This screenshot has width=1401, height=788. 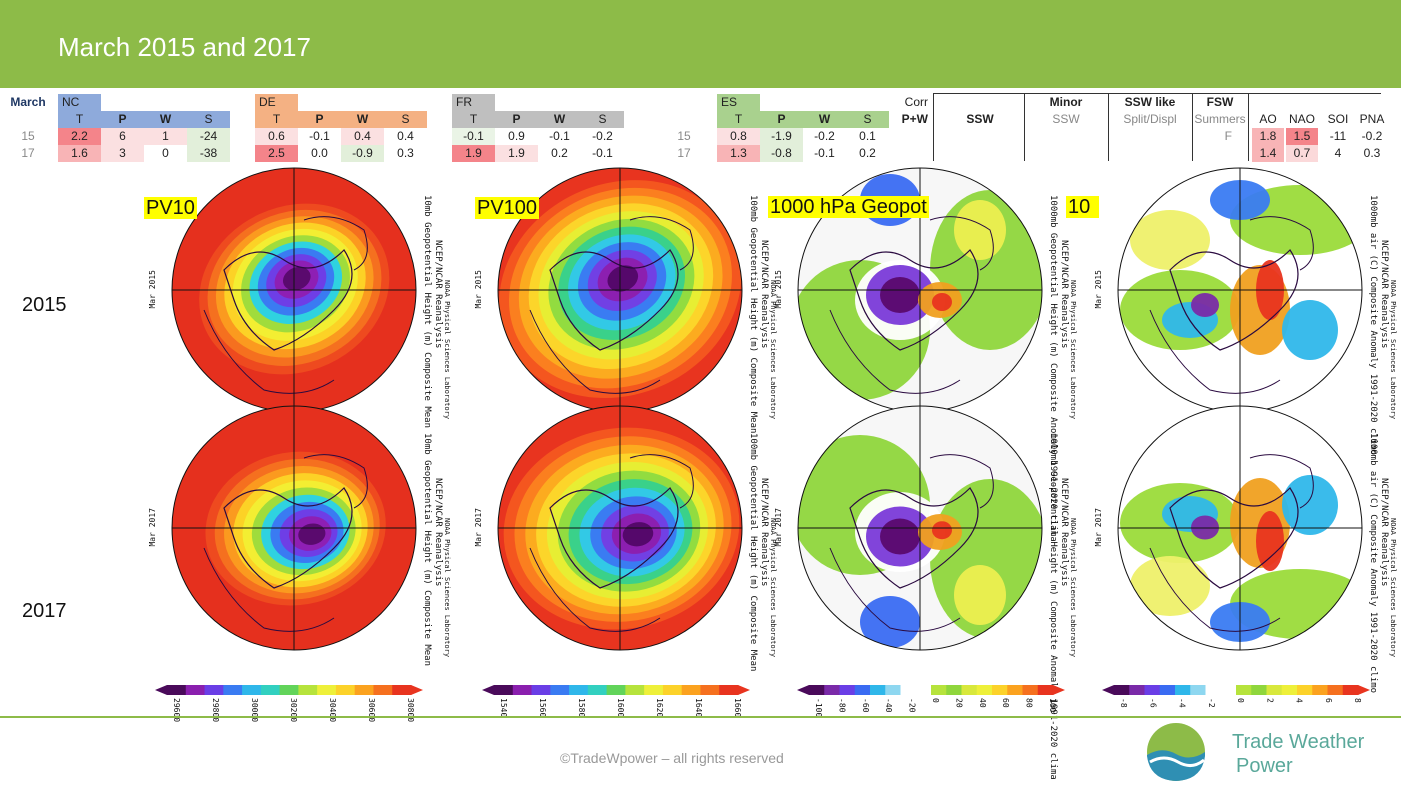 I want to click on colorbar-tick-label: 1600, so click(x=620, y=708).